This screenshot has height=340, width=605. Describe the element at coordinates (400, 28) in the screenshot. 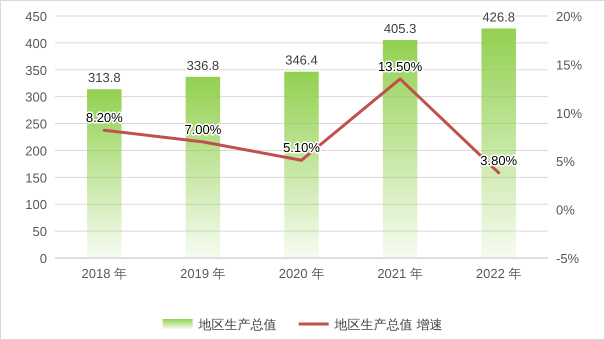

I see `data-label: 405.3` at that location.